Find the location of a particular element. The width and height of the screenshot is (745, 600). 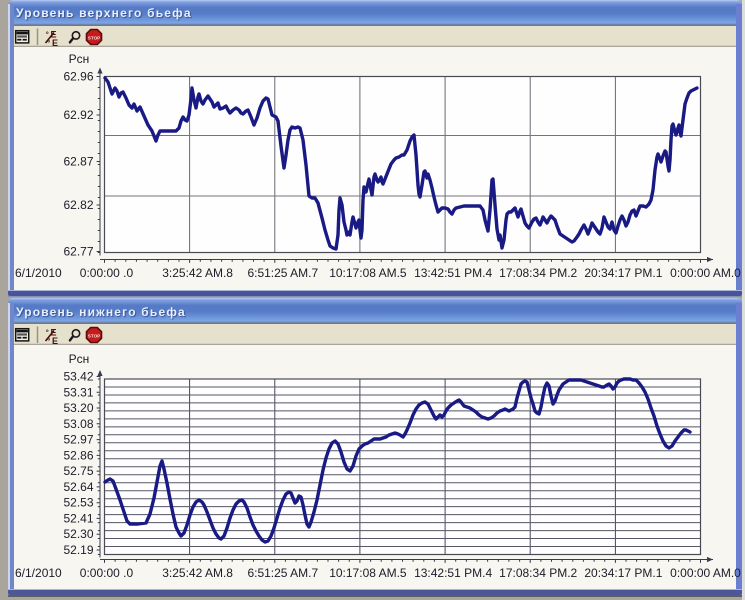

svg-text: 52.53 is located at coordinates (78, 503).